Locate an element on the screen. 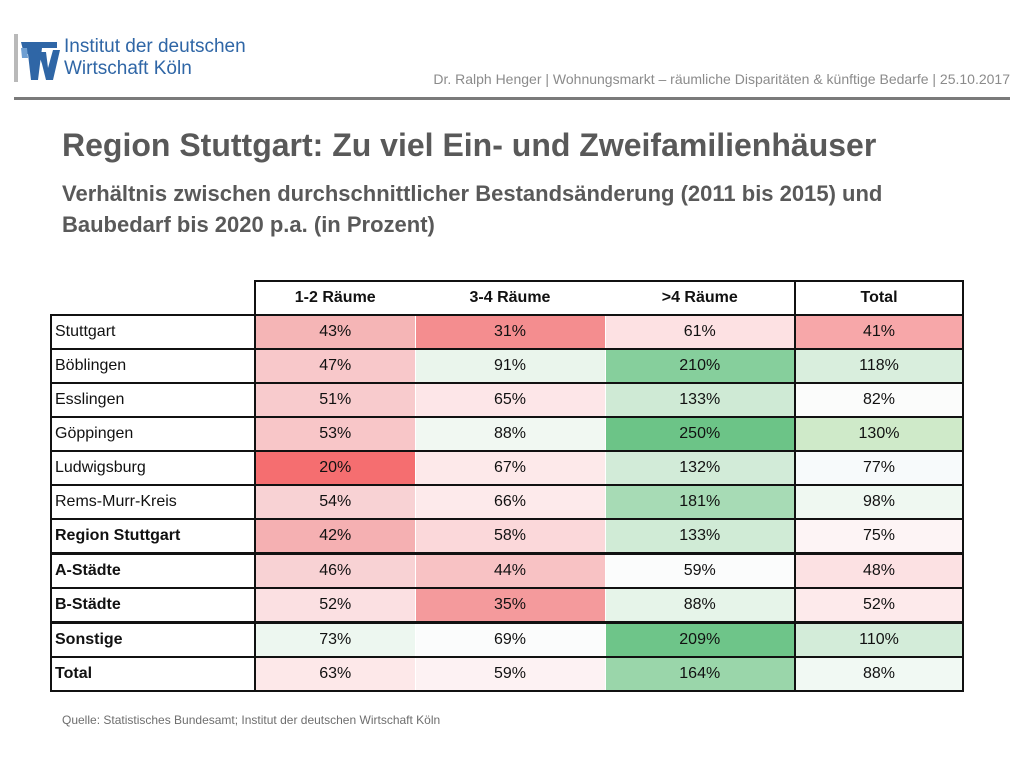 This screenshot has width=1024, height=768. table-row: Böblingen 47% 91% 210% 118% is located at coordinates (507, 366).